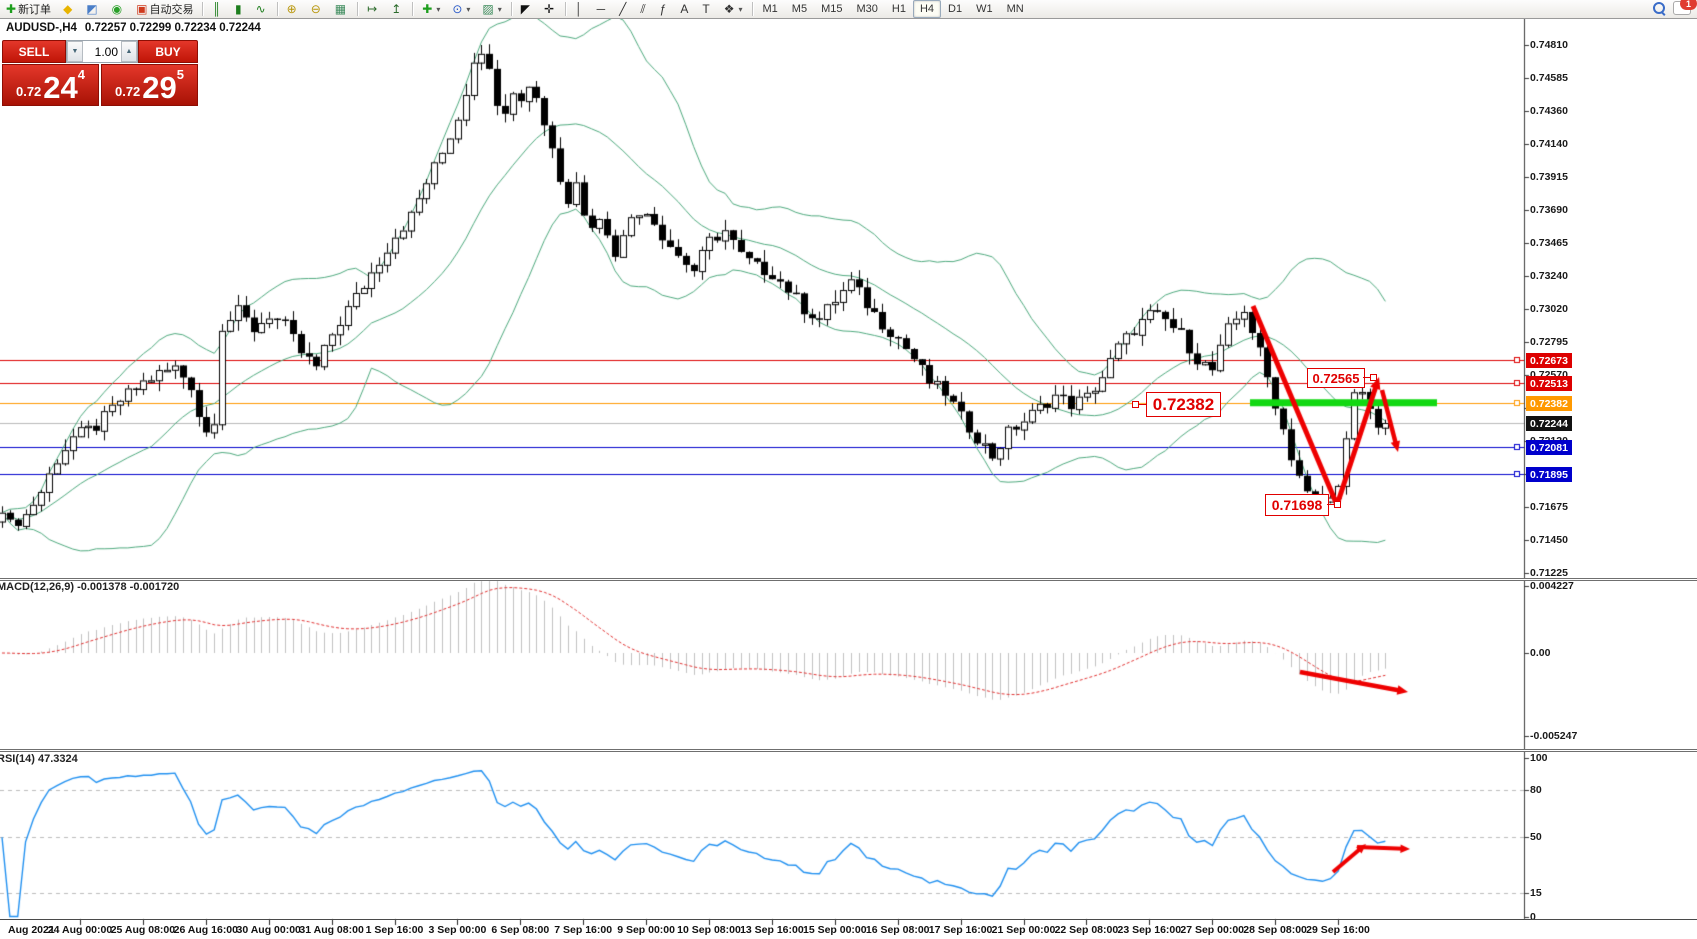  Describe the element at coordinates (168, 51) in the screenshot. I see `buy-button: BUY` at that location.